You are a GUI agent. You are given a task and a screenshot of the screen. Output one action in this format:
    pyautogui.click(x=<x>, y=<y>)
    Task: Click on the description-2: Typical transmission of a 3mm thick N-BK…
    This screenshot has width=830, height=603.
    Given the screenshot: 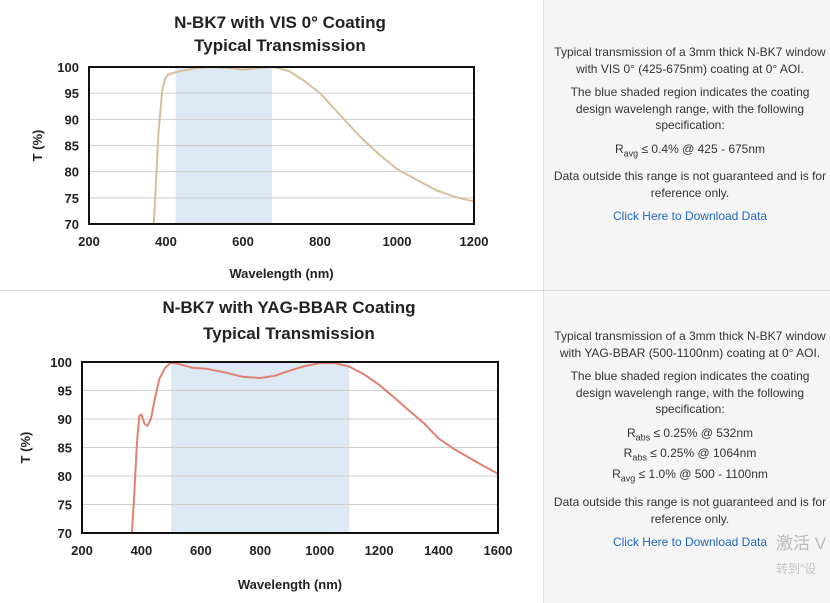 What is the action you would take?
    pyautogui.click(x=690, y=443)
    